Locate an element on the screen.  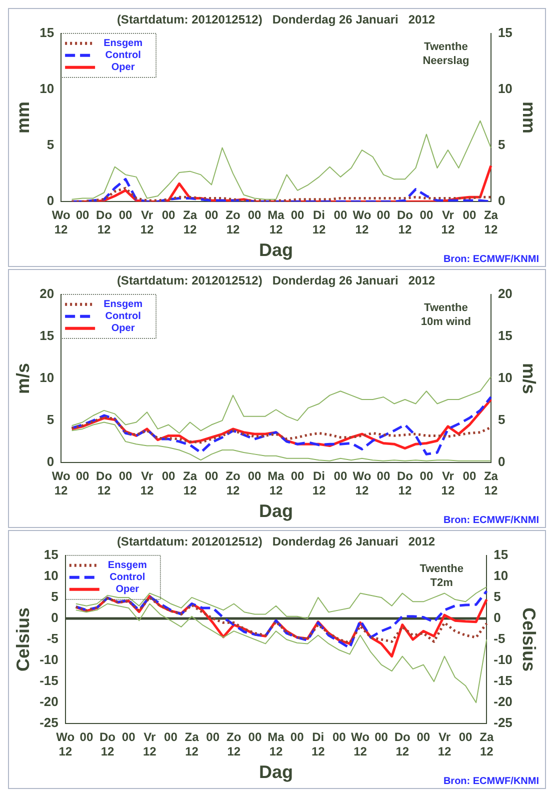
y2-axis-title: Celsius is located at coordinates (529, 639).